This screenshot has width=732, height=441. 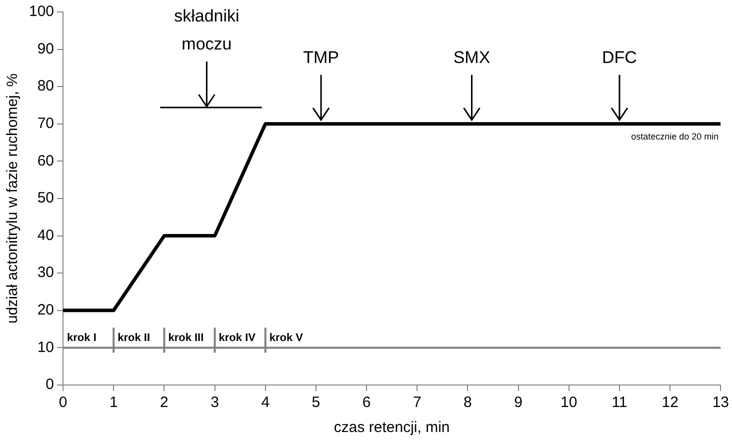 I want to click on x-tick-label: 1, so click(x=113, y=403).